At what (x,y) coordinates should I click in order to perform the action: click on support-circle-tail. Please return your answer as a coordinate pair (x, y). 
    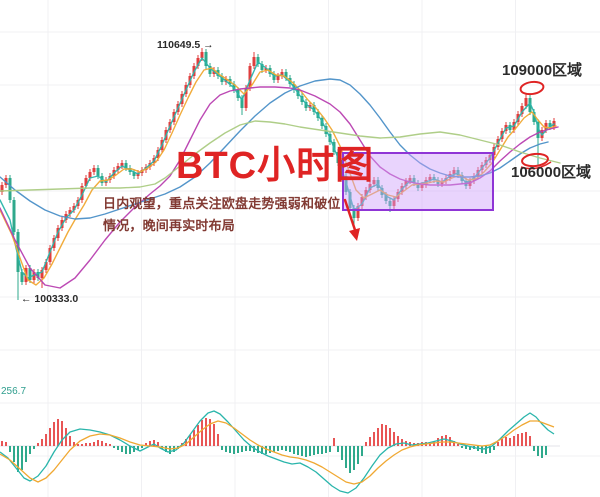
    Looking at the image, I should click on (536, 165).